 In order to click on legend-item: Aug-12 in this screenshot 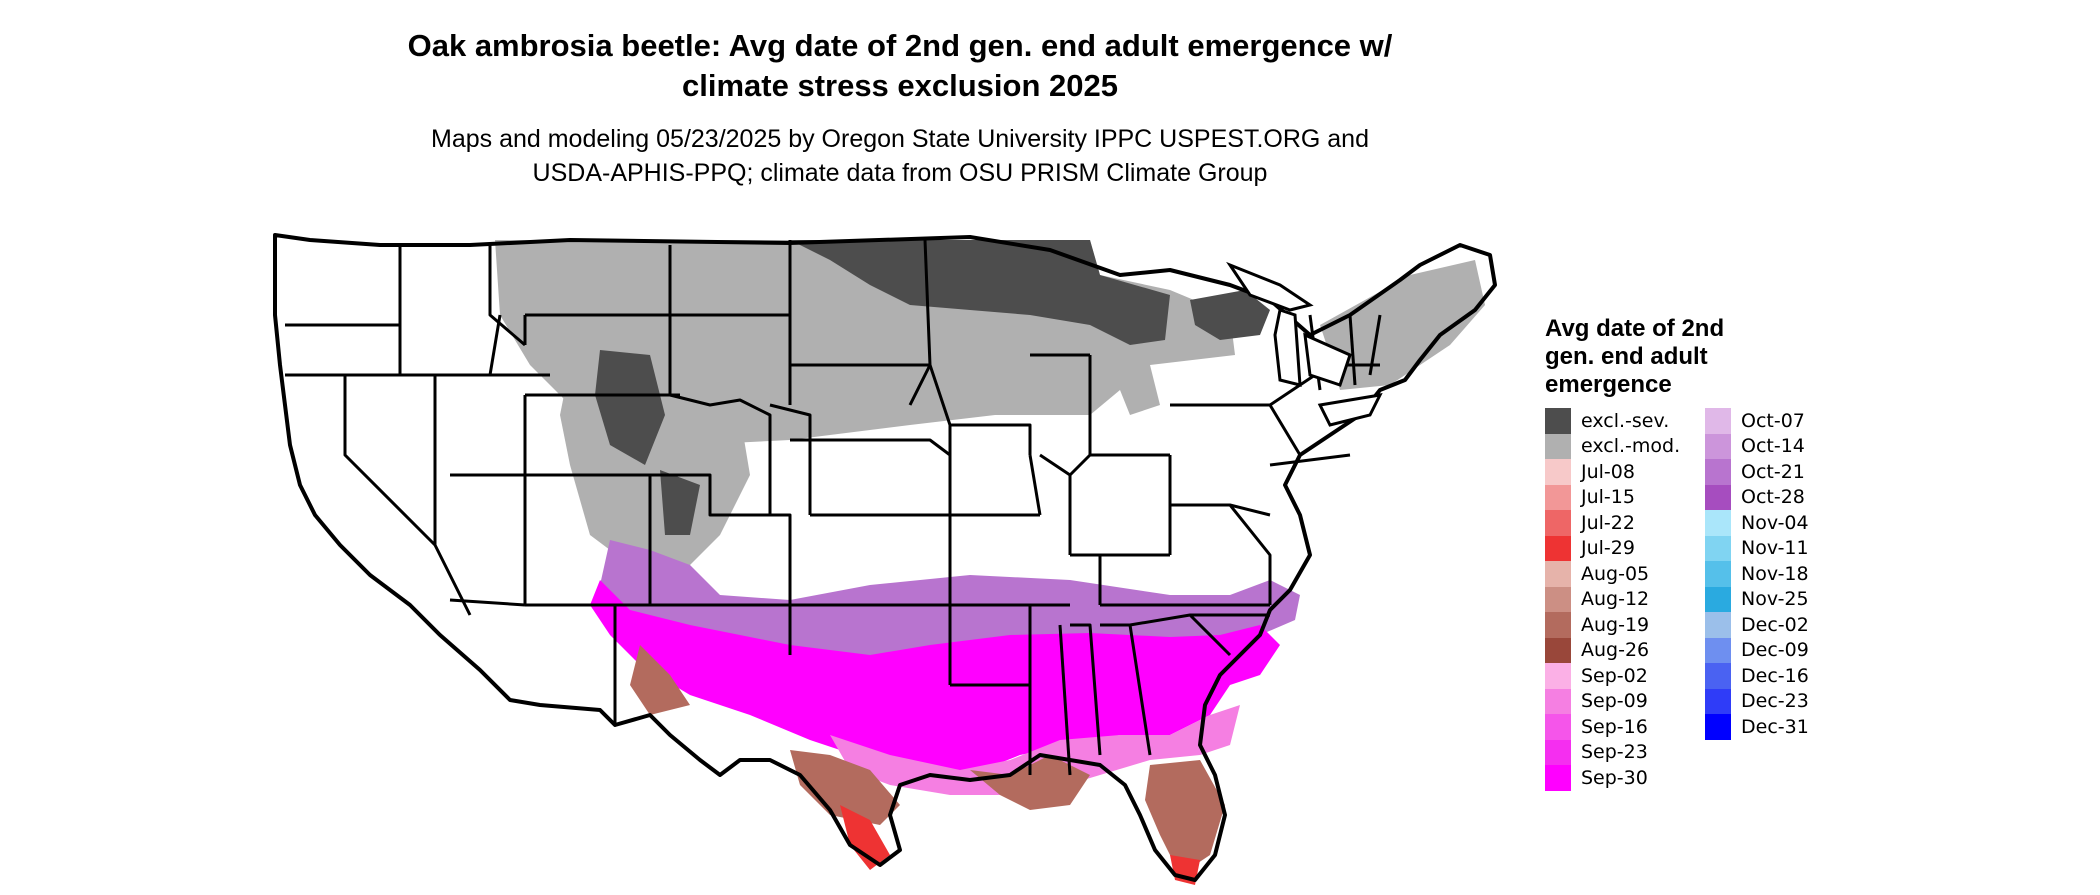, I will do `click(1612, 599)`.